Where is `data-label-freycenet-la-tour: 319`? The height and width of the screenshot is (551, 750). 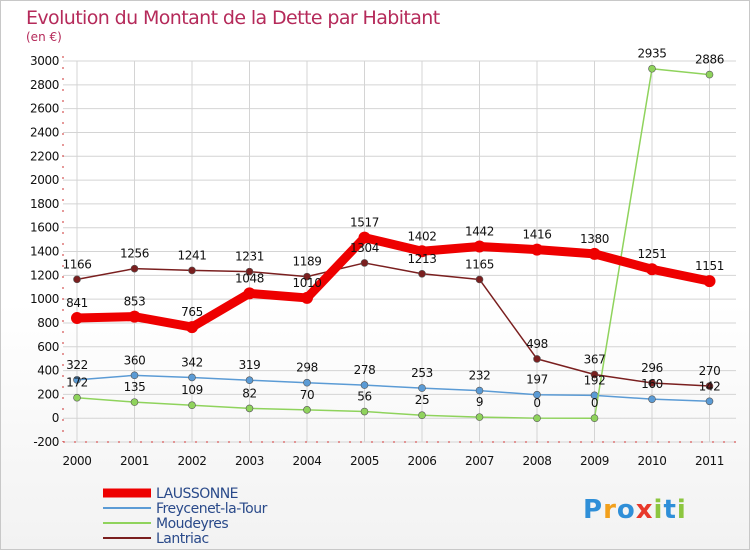
data-label-freycenet-la-tour: 319 is located at coordinates (250, 365).